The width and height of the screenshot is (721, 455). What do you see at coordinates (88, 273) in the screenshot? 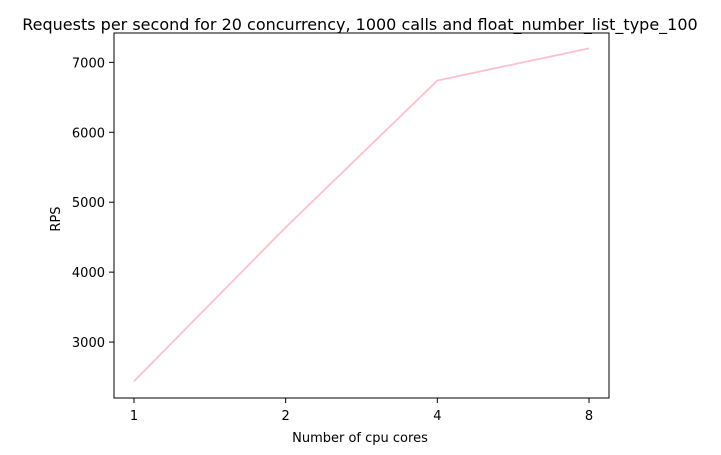
I see `y-tick-label: 4000` at bounding box center [88, 273].